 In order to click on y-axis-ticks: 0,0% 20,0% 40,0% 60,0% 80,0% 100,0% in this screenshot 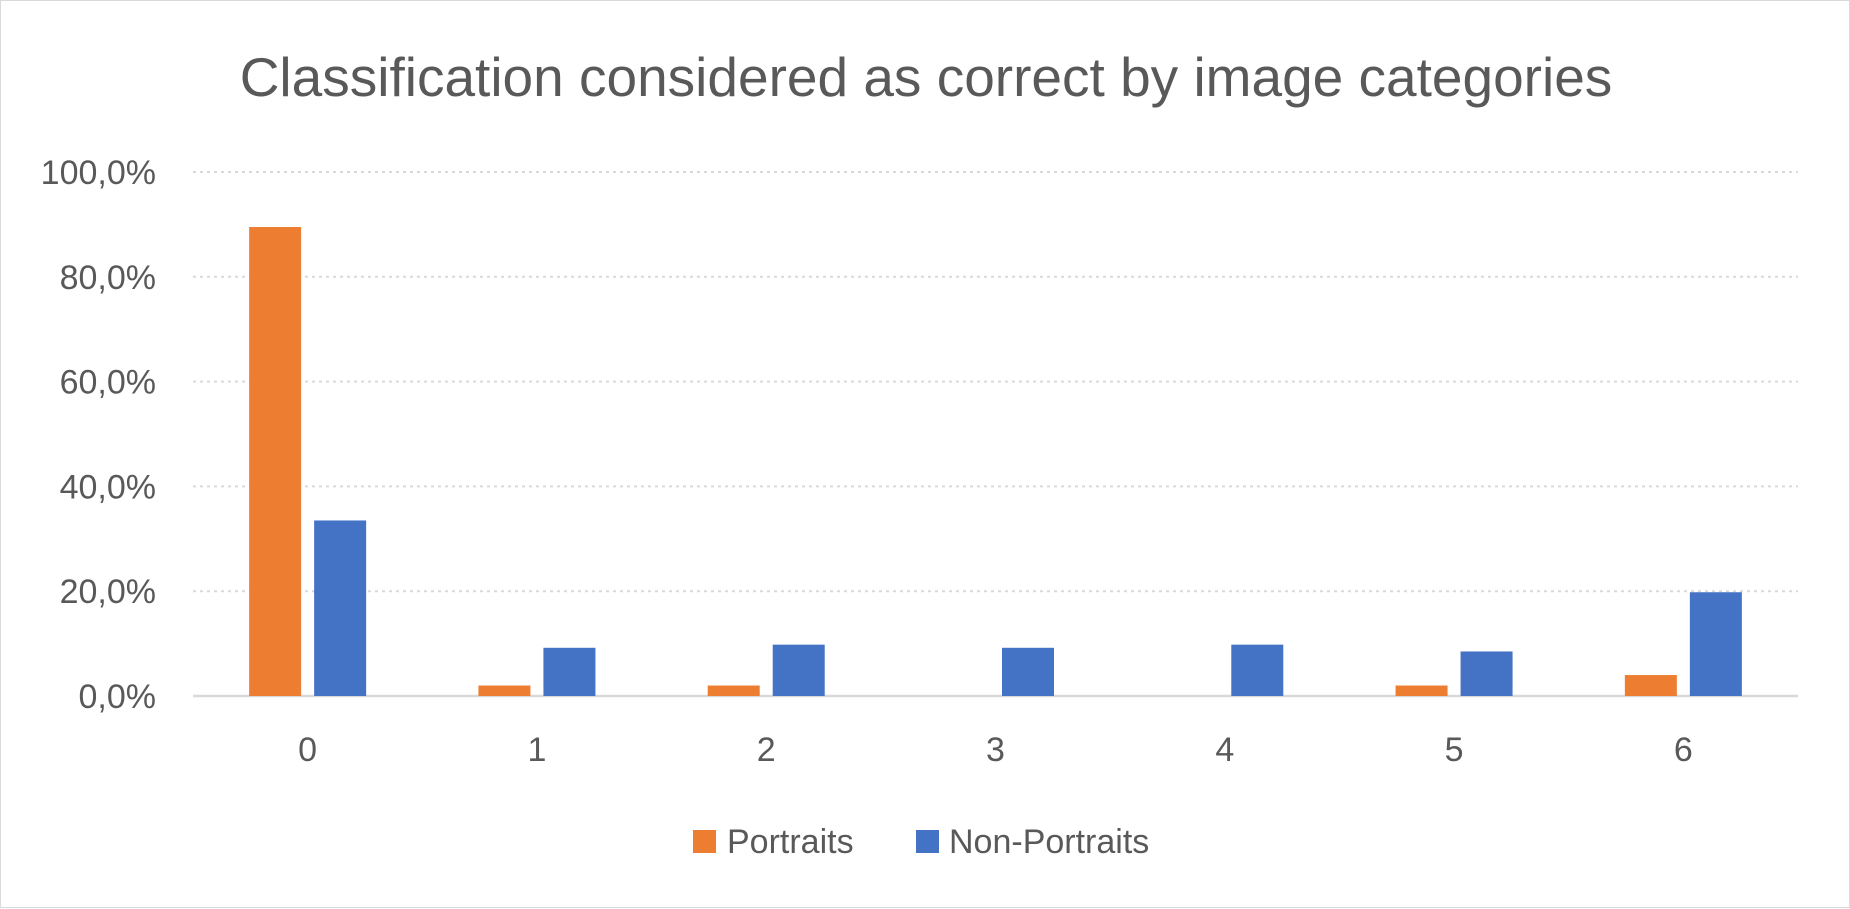, I will do `click(98, 435)`.